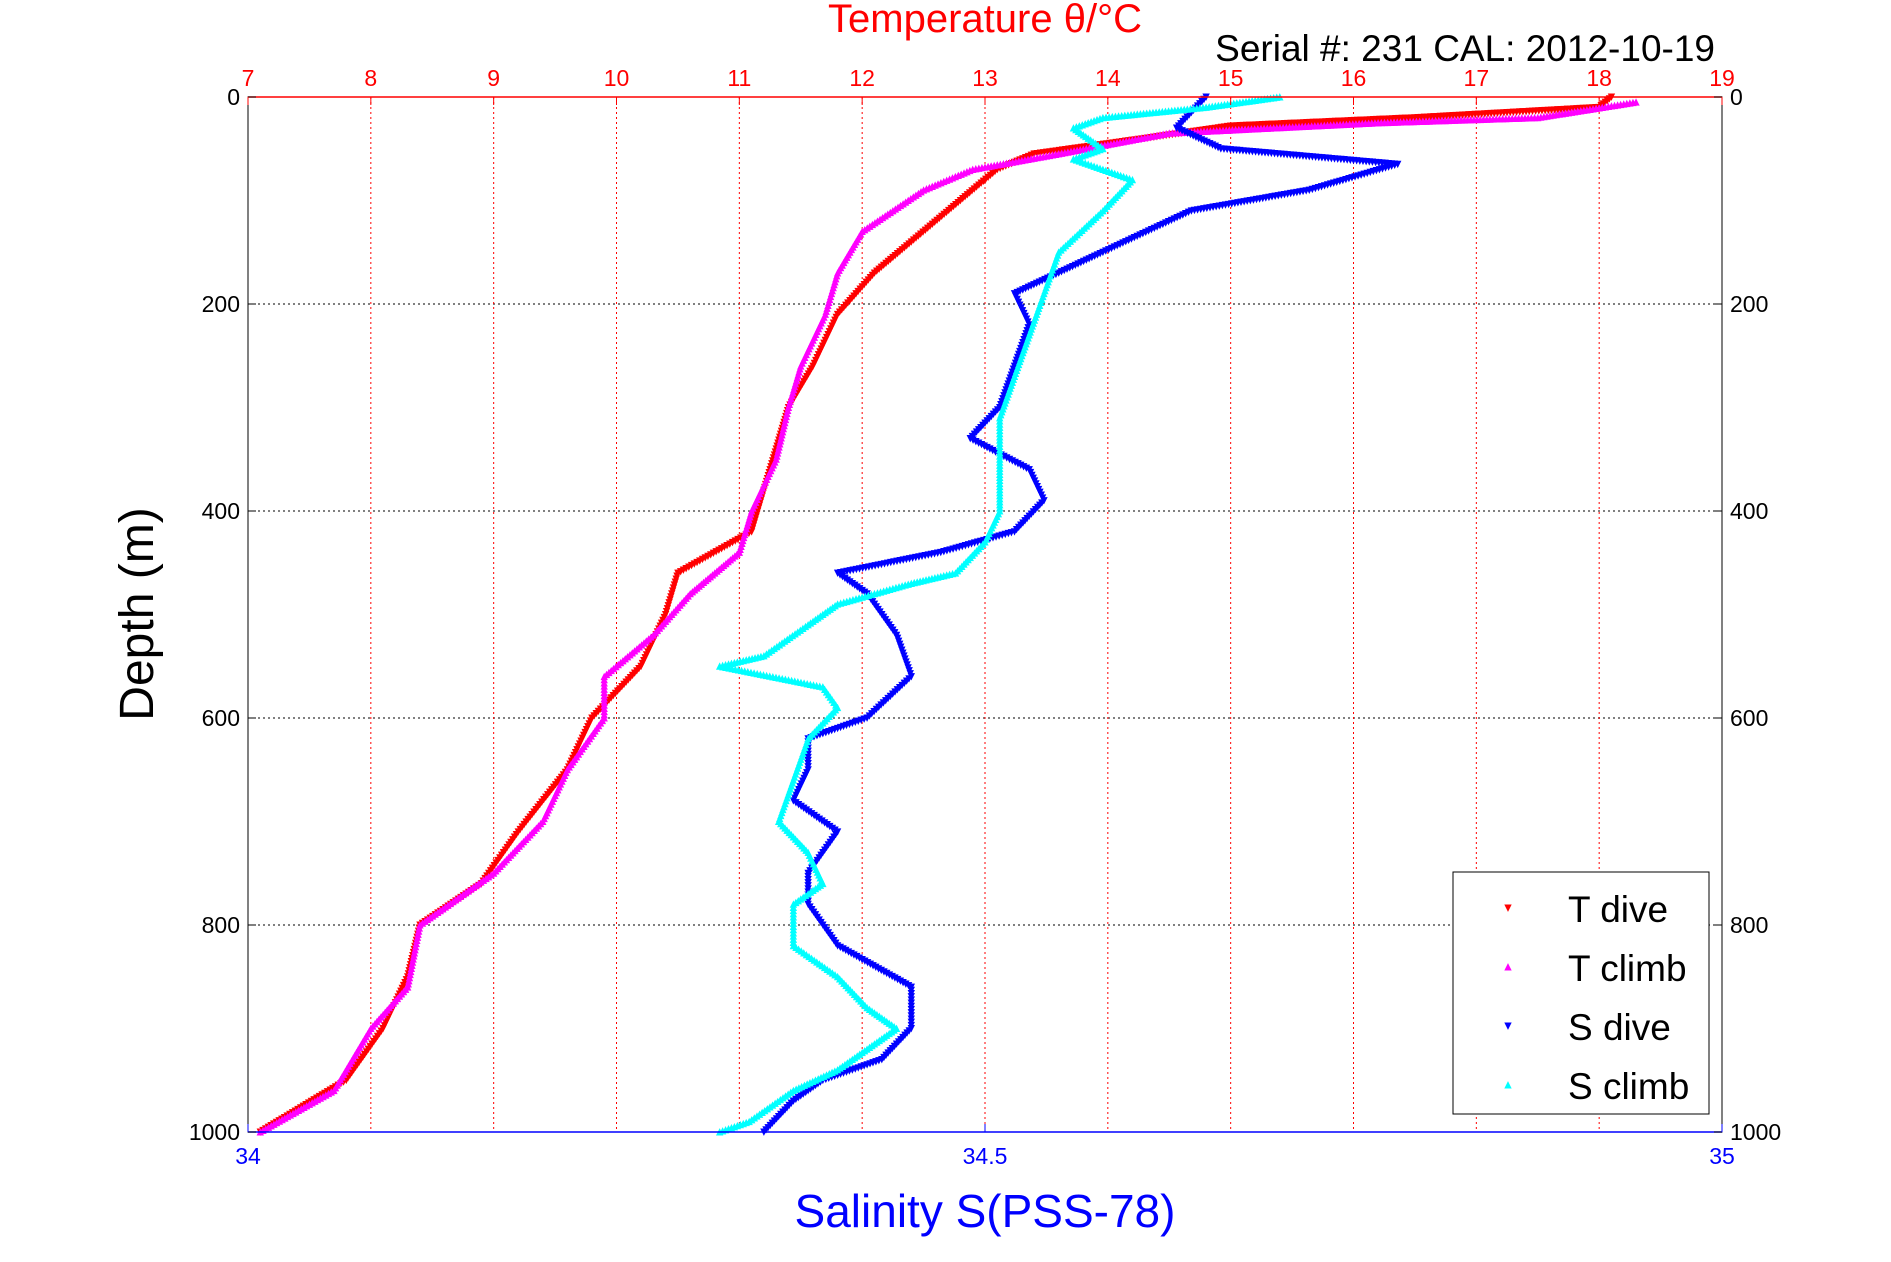 The image size is (1891, 1262). Describe the element at coordinates (739, 78) in the screenshot. I see `temperature-tick-label: 11` at that location.